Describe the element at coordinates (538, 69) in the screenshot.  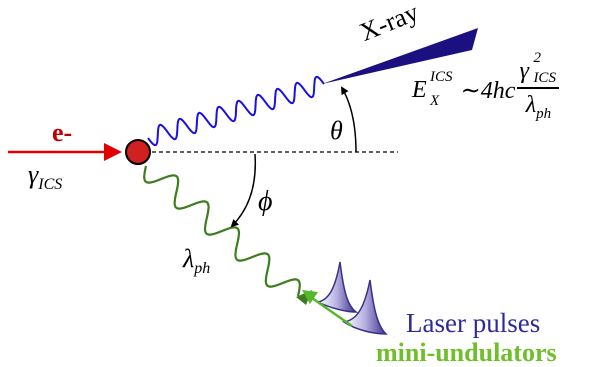
I see `formula-numerator: γ 2 ICS` at that location.